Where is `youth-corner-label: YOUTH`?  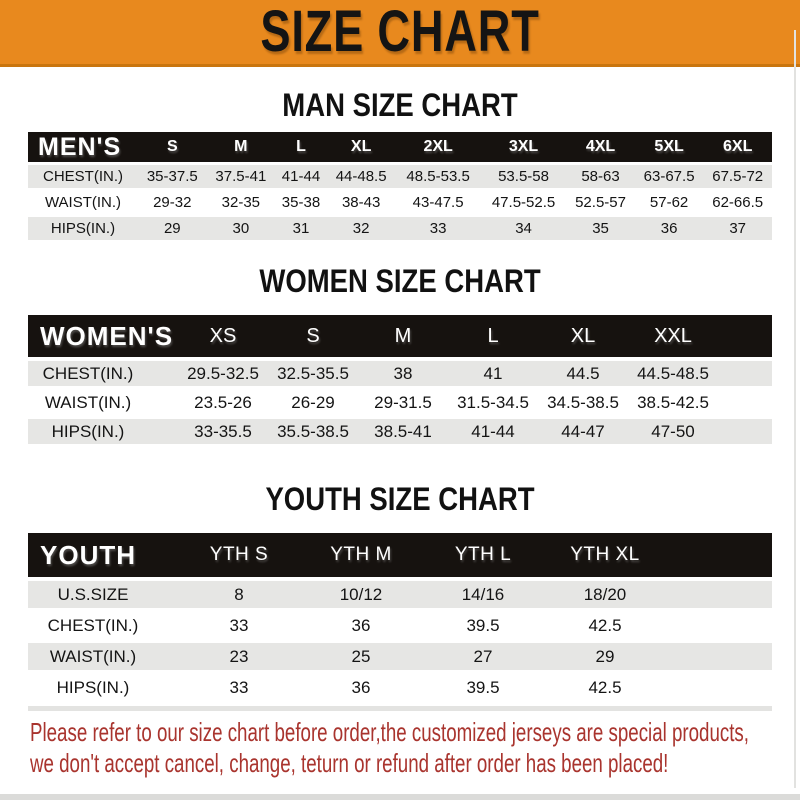 youth-corner-label: YOUTH is located at coordinates (103, 555).